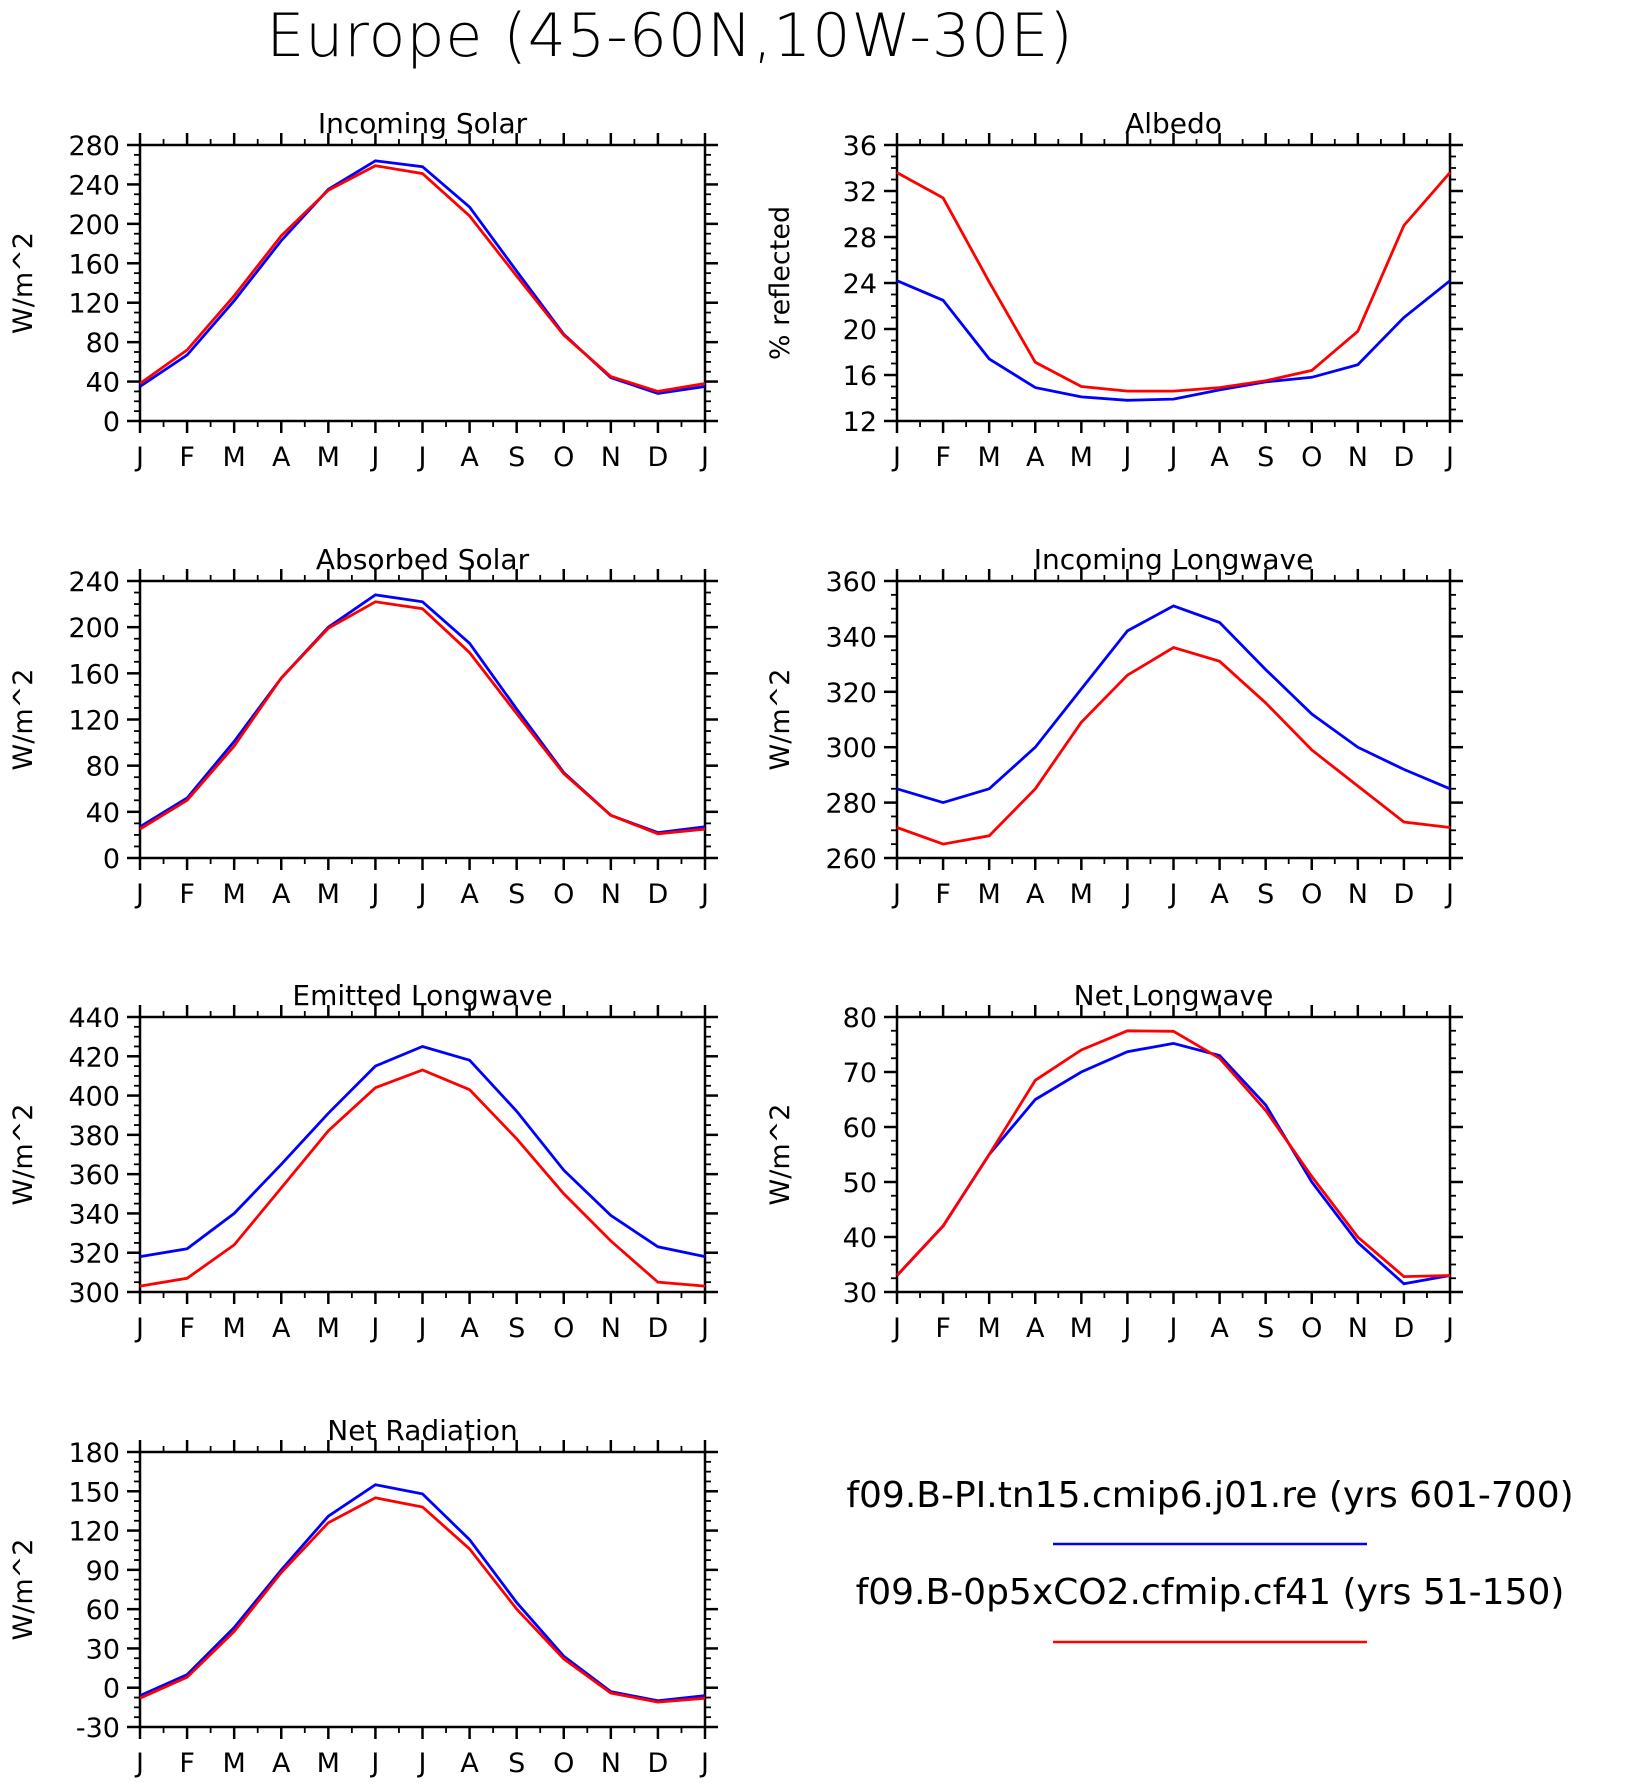 This screenshot has height=1783, width=1650. Describe the element at coordinates (94, 304) in the screenshot. I see `y-tick-label: 120` at that location.